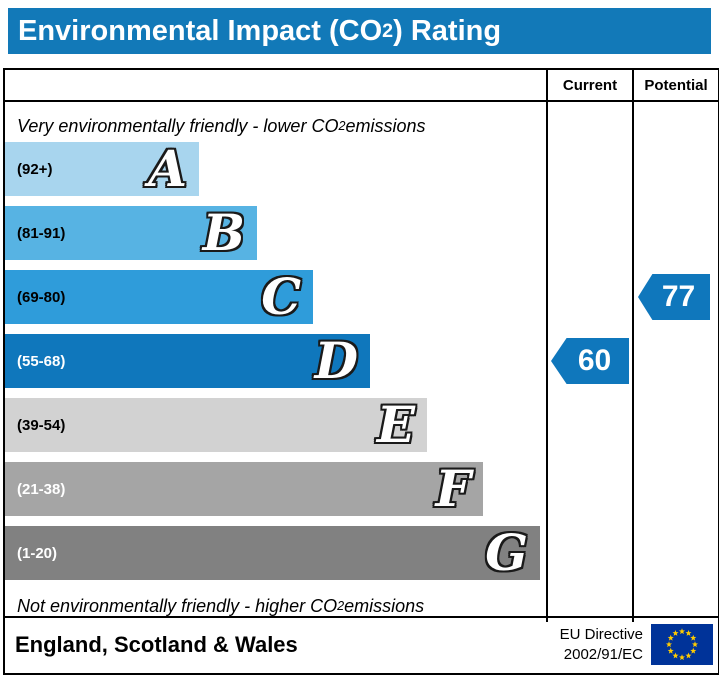  I want to click on eu-directive-label: EU Directive 2002/91/EC, so click(601, 644).